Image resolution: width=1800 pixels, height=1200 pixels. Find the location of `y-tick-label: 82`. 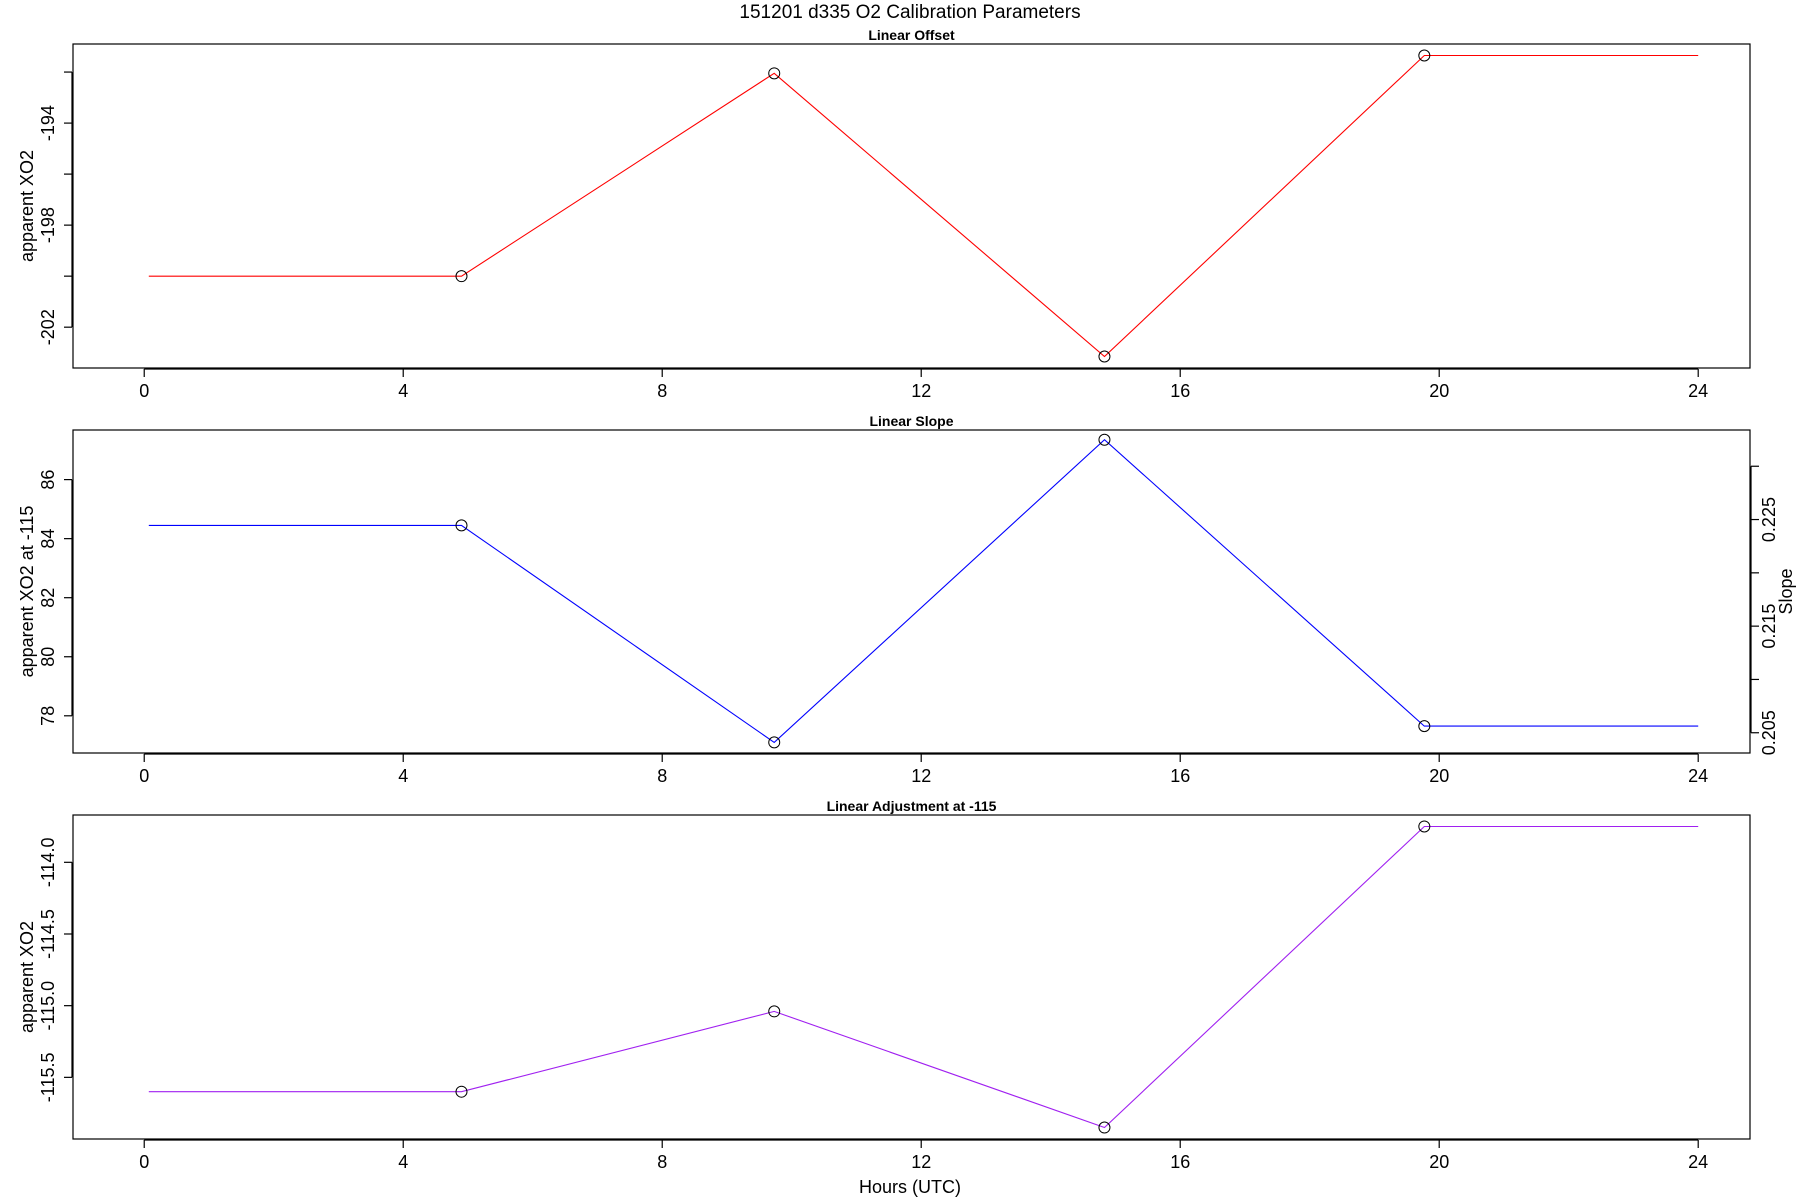

y-tick-label: 82 is located at coordinates (48, 598).